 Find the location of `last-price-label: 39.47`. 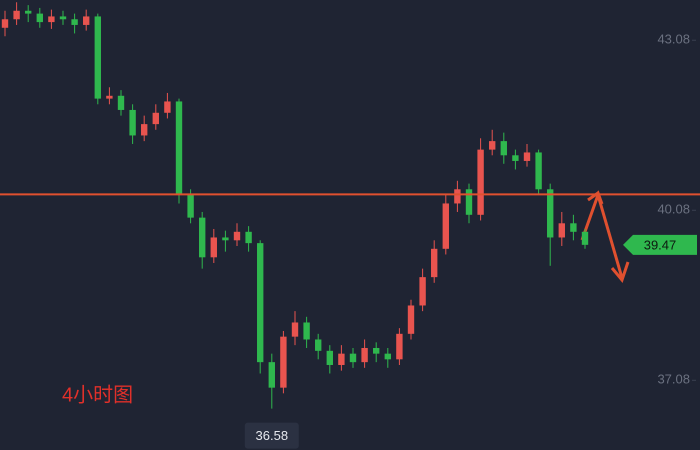

last-price-label: 39.47 is located at coordinates (660, 244).